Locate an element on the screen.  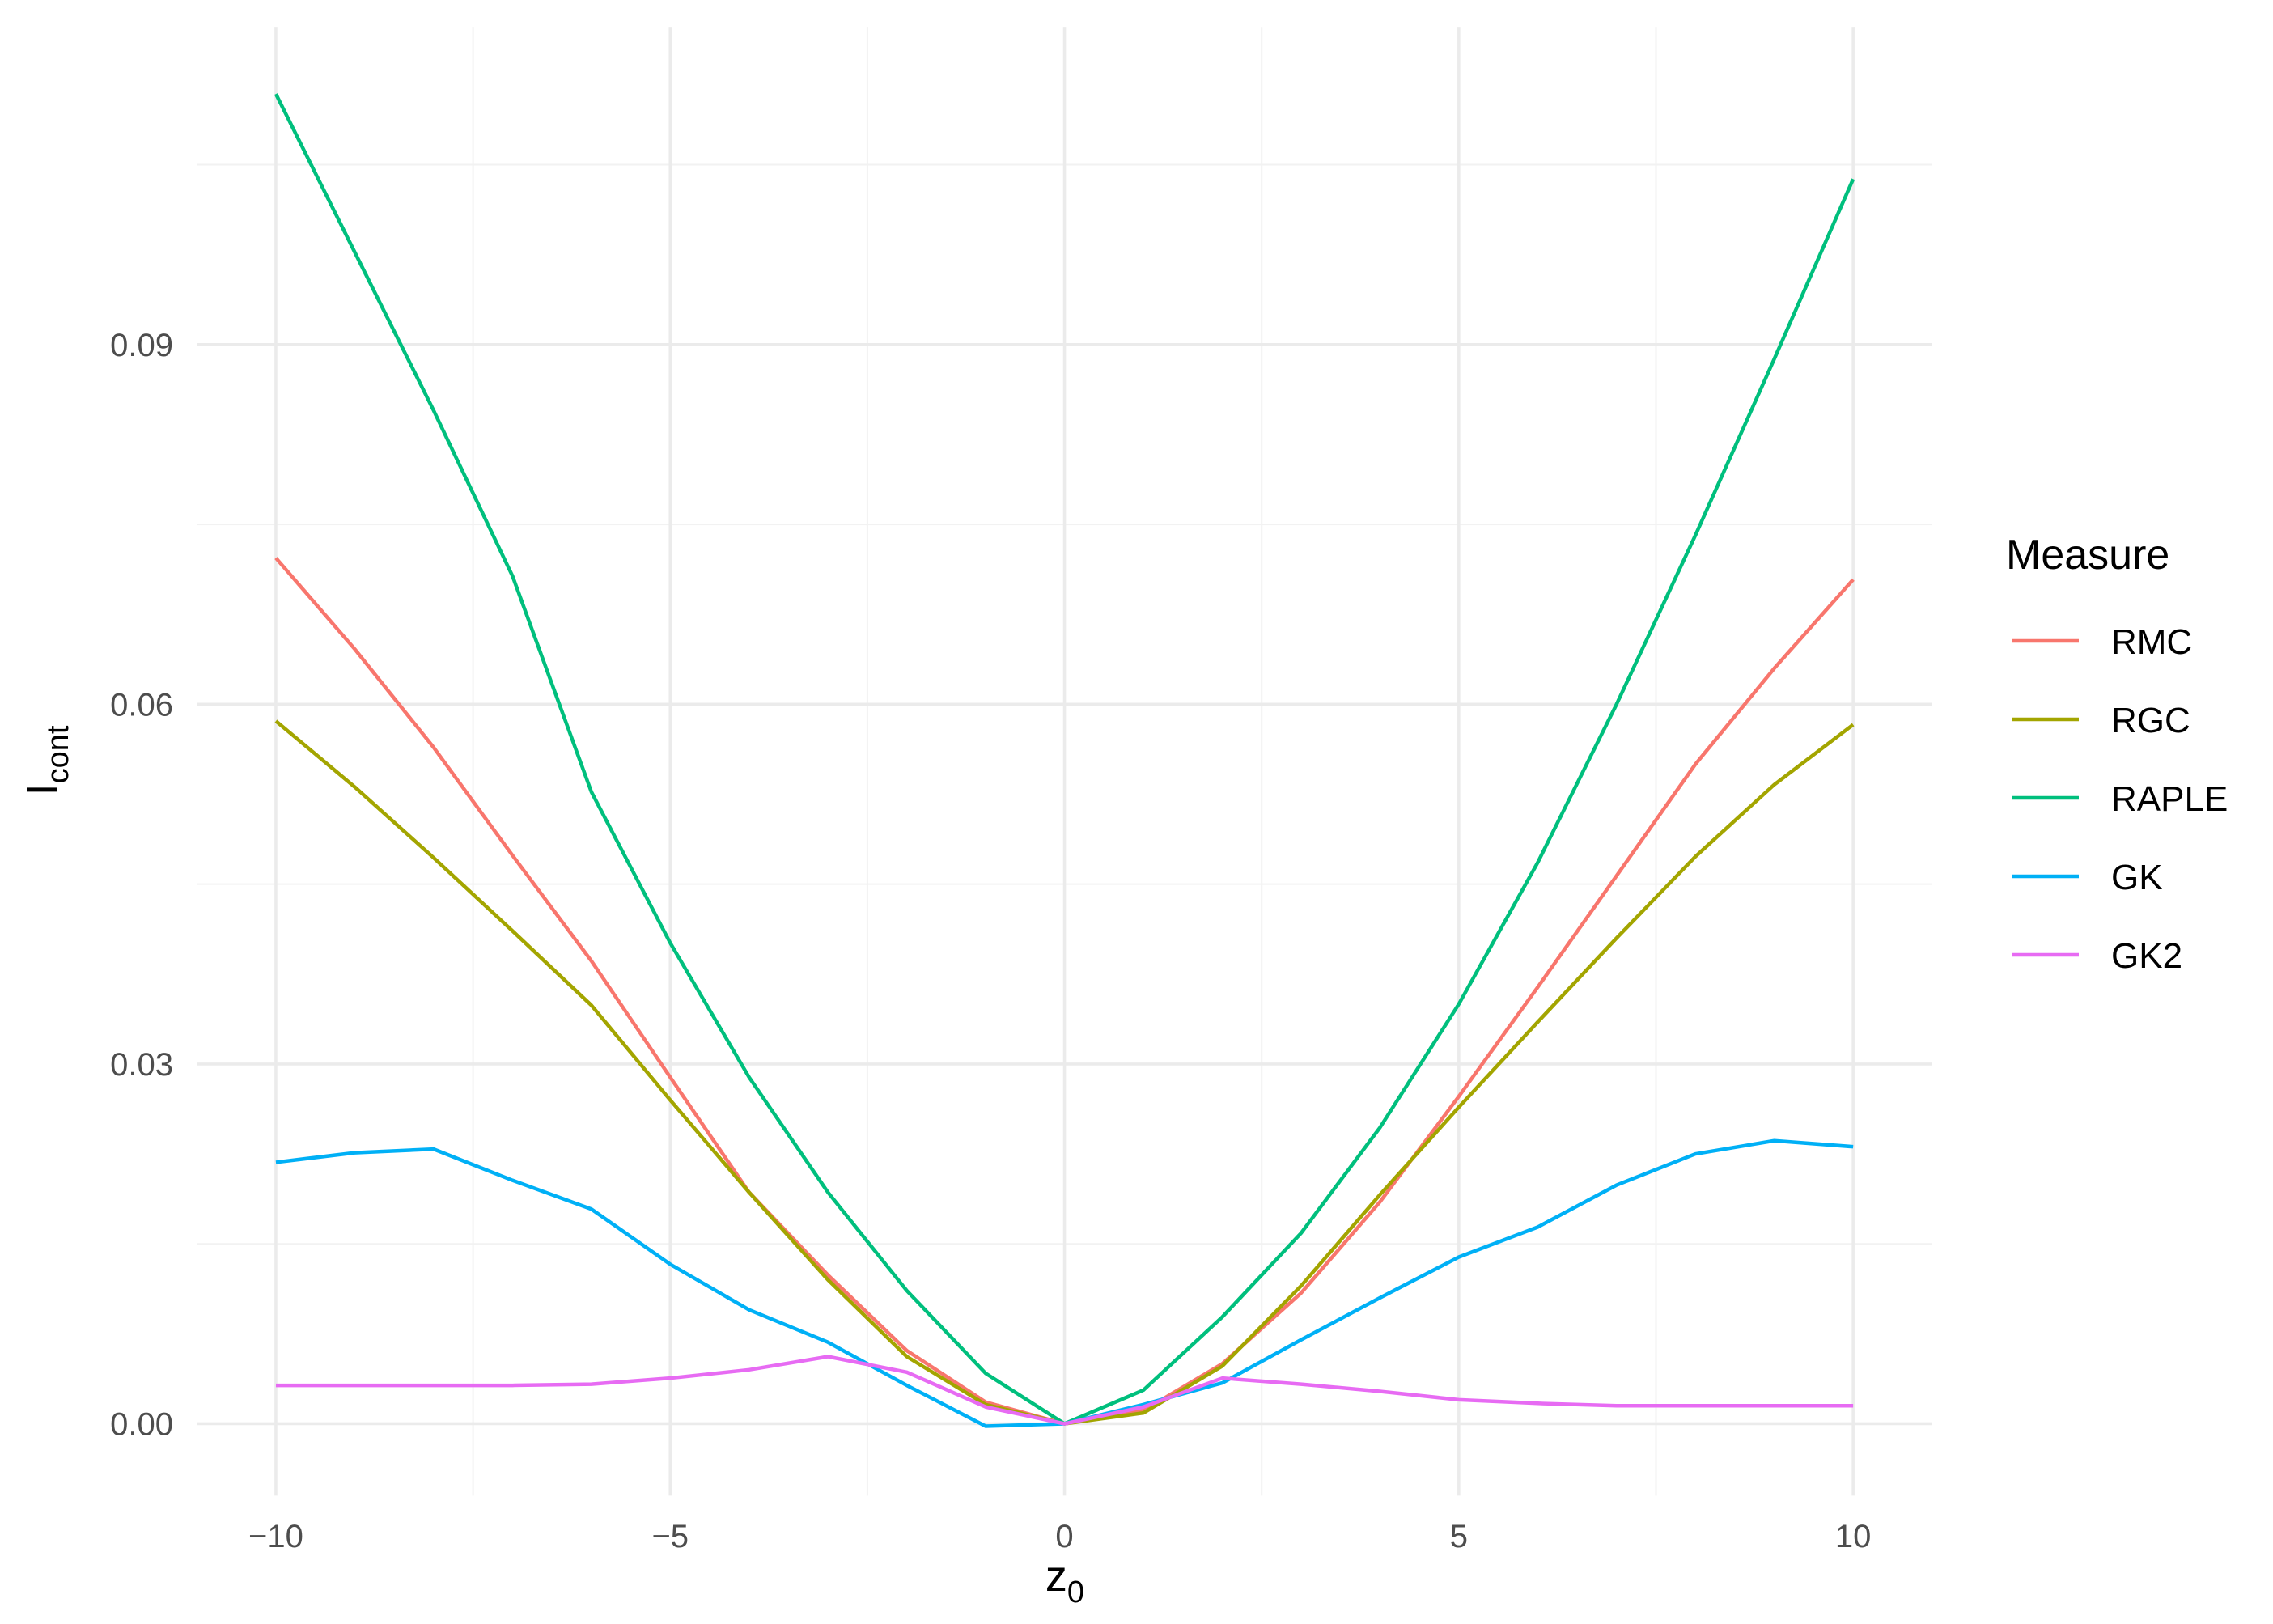
y-axis-title-main: I is located at coordinates (42, 789).